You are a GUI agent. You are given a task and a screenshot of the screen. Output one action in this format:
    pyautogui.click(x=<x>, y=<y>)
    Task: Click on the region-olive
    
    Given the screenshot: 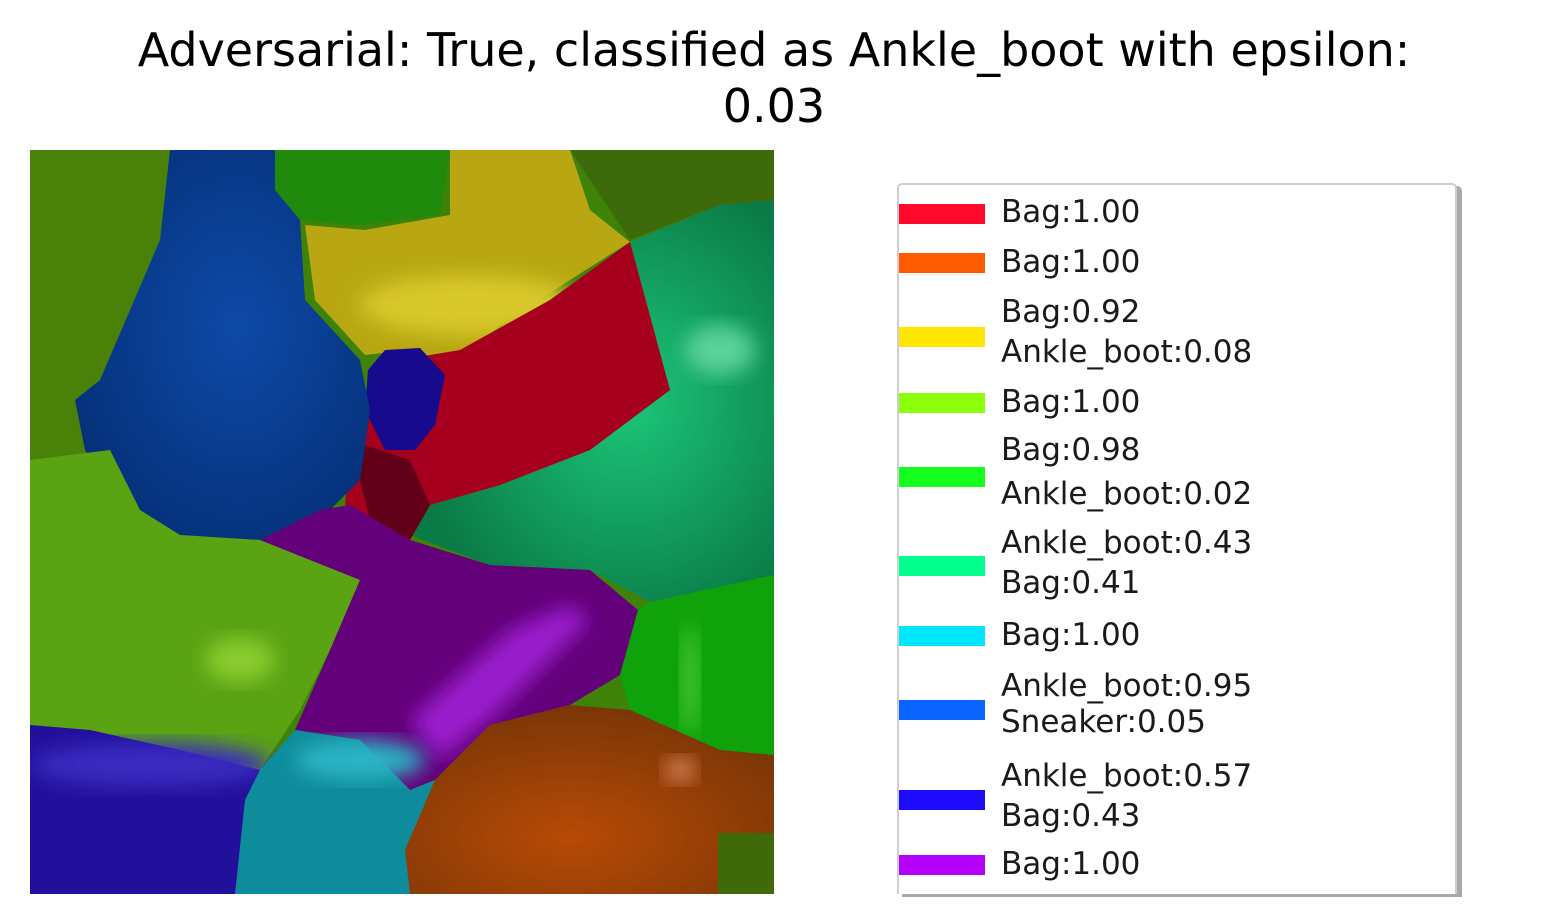 What is the action you would take?
    pyautogui.click(x=100, y=305)
    